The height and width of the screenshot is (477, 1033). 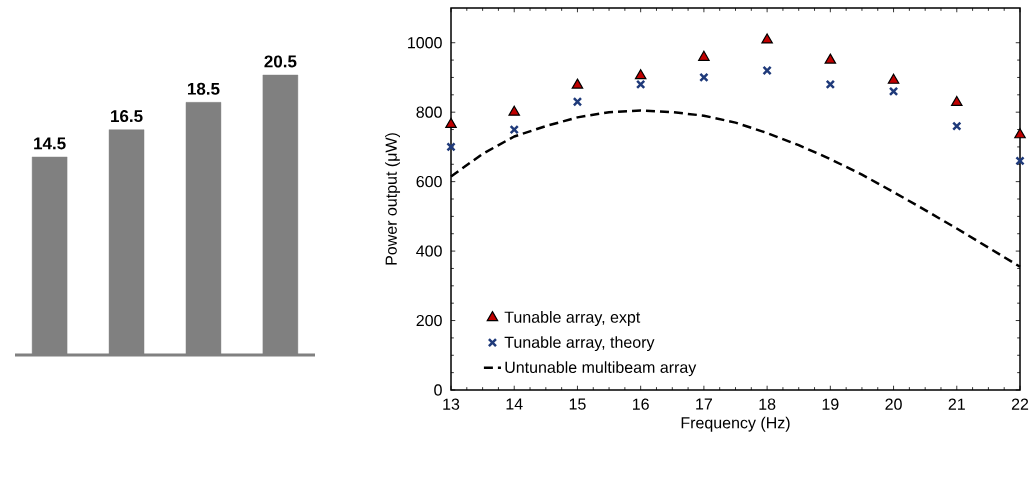 What do you see at coordinates (830, 404) in the screenshot?
I see `x-tick-label: 19` at bounding box center [830, 404].